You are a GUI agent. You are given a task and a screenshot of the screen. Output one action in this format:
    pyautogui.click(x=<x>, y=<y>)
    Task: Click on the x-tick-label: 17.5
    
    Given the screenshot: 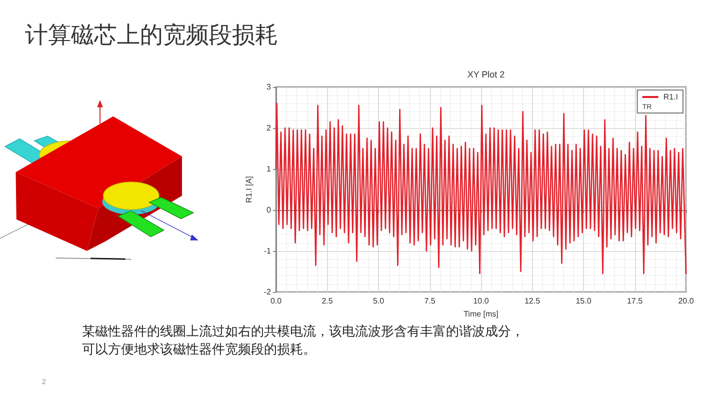 What is the action you would take?
    pyautogui.click(x=635, y=301)
    